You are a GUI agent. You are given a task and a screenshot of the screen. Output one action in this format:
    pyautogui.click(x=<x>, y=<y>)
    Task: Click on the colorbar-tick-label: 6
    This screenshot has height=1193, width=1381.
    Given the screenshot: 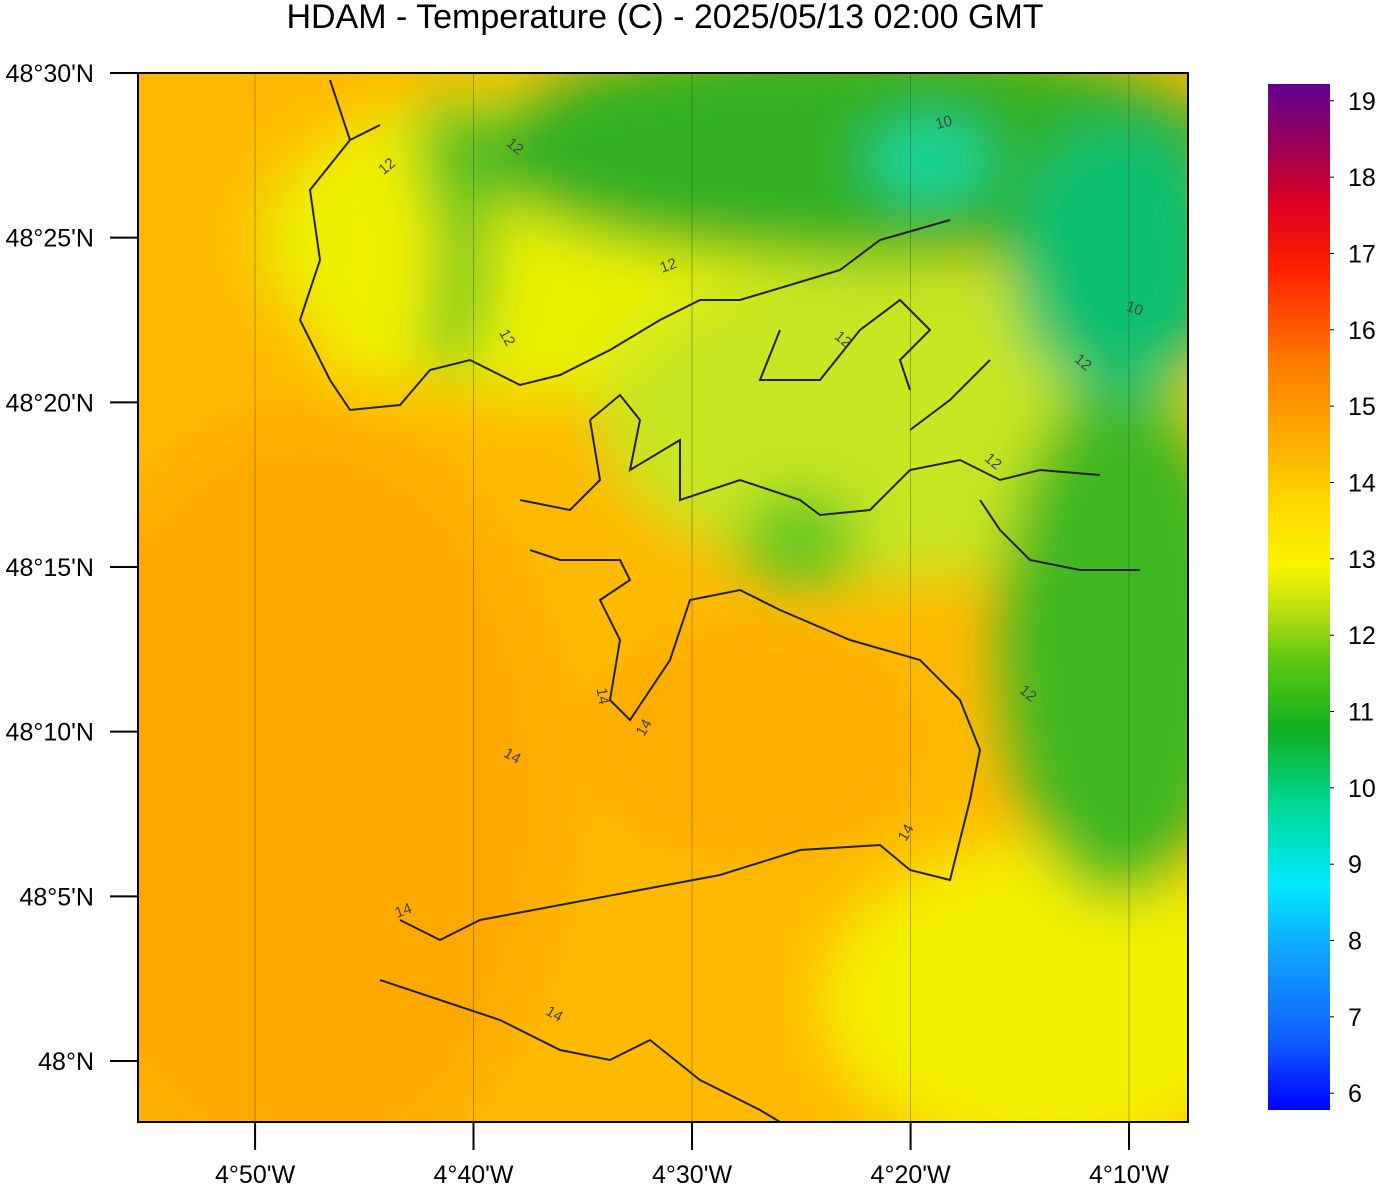 What is the action you would take?
    pyautogui.click(x=1355, y=1094)
    